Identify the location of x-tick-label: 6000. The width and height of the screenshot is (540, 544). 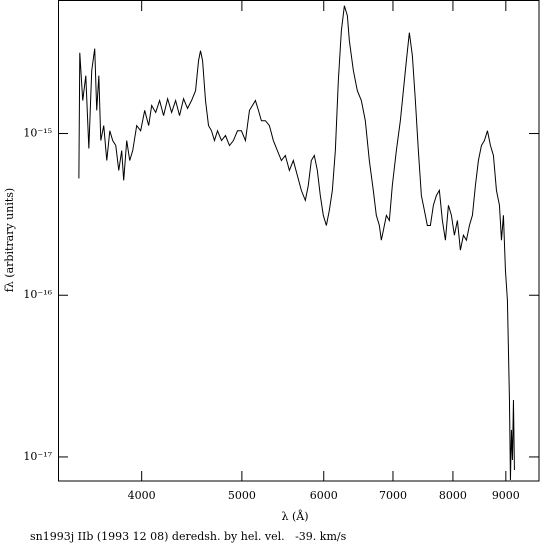
(324, 495).